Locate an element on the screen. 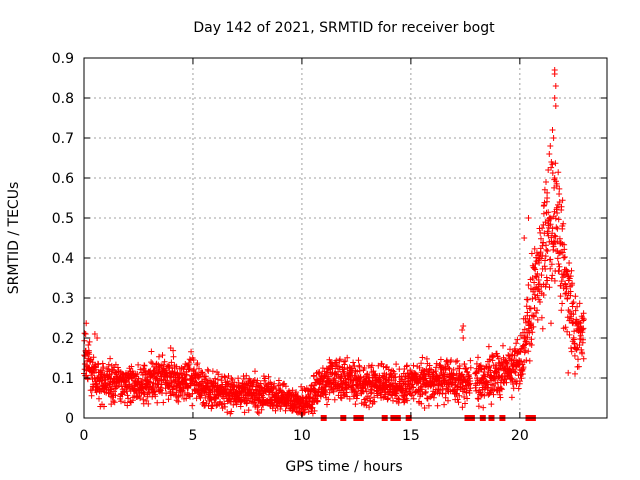 The height and width of the screenshot is (480, 640). x-axis-label: GPS time / hours is located at coordinates (343, 467).